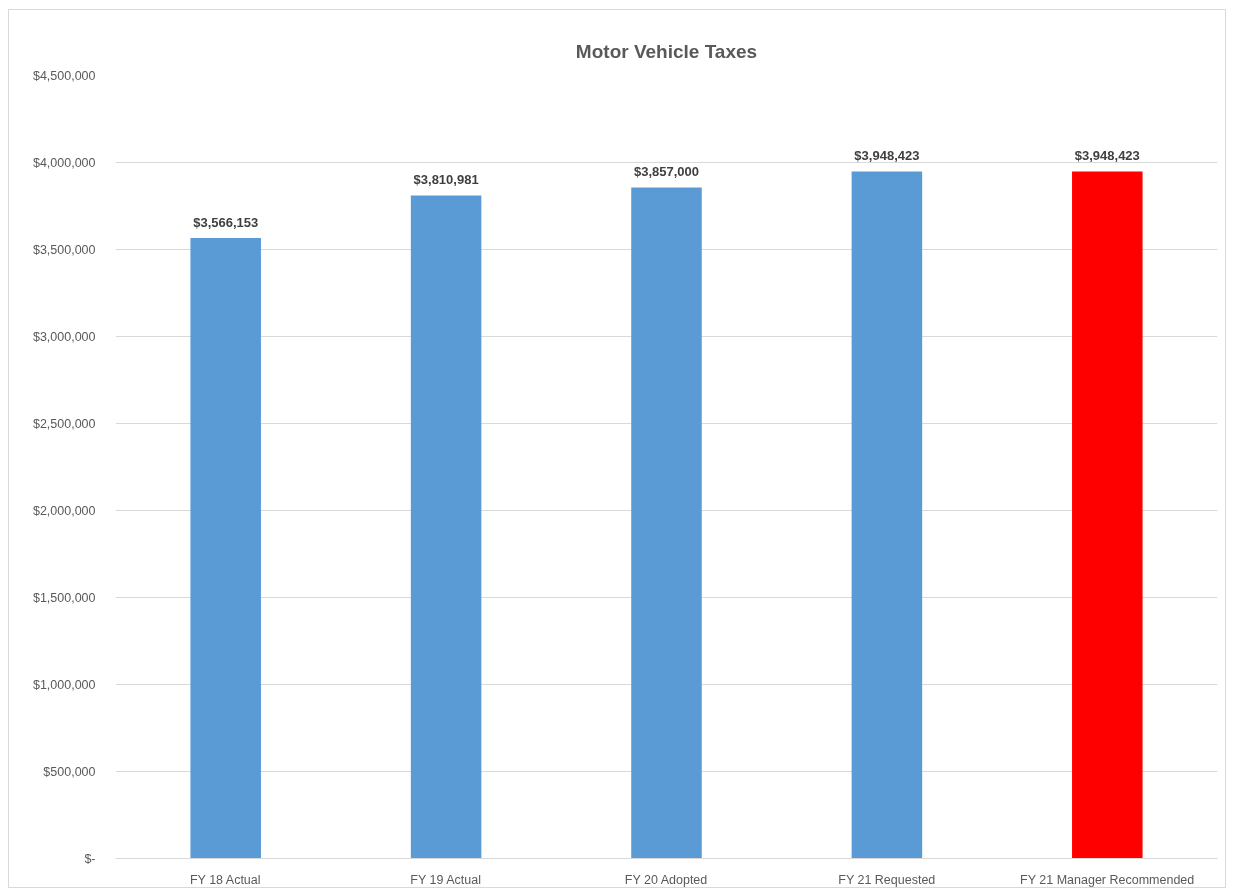 The width and height of the screenshot is (1235, 894). I want to click on x-tick-label: FY 18 Actual, so click(225, 879).